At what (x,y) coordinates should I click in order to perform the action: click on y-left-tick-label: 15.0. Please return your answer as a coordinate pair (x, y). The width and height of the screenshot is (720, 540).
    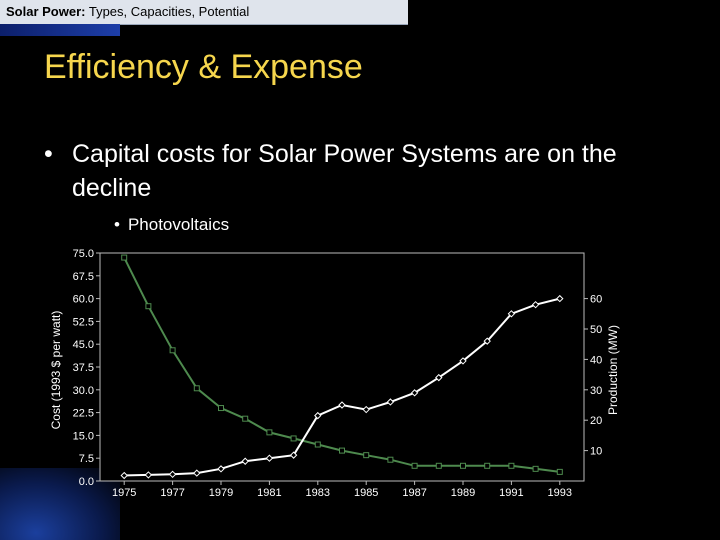
    Looking at the image, I should click on (83, 436).